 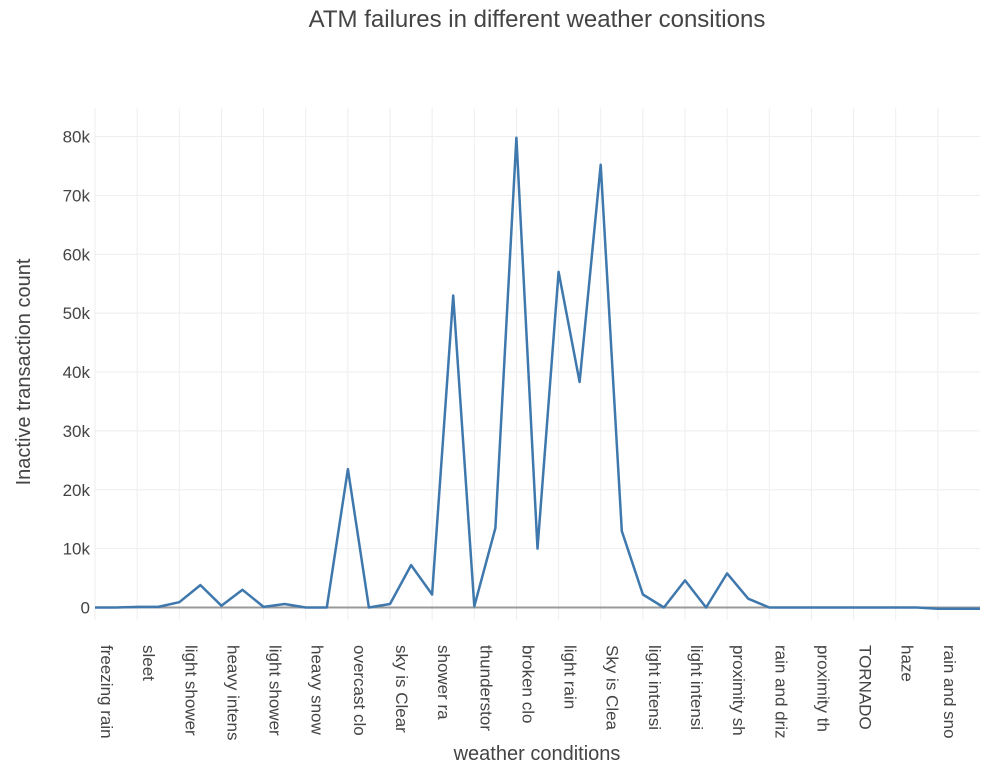 I want to click on x-tick-label: TORNADO, so click(x=865, y=687).